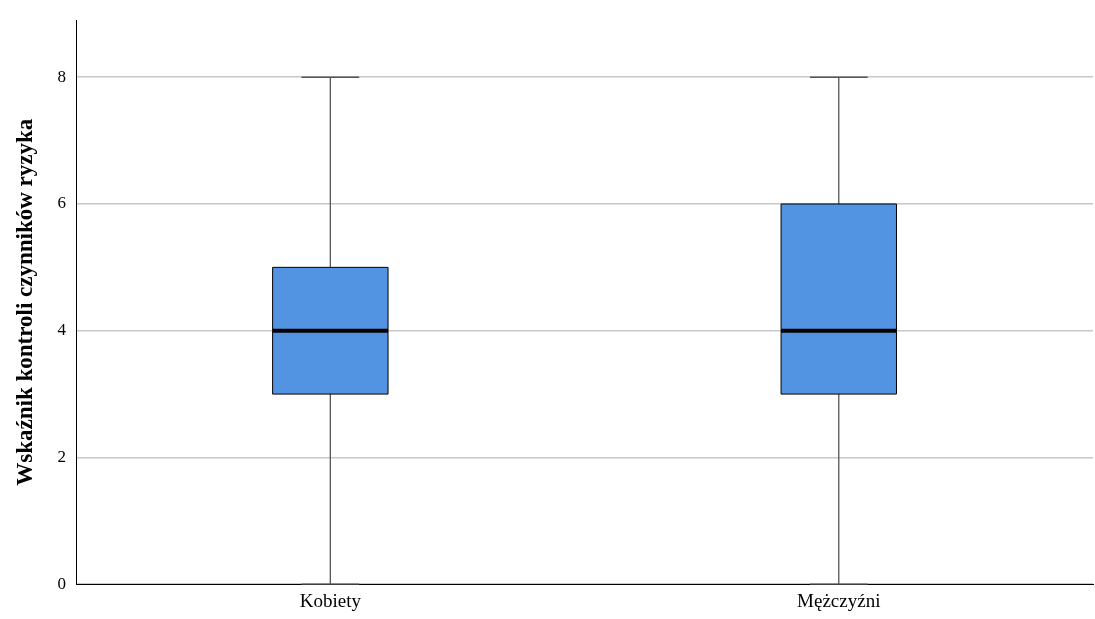 The height and width of the screenshot is (619, 1095). Describe the element at coordinates (62, 203) in the screenshot. I see `y-tick-label: 6` at that location.